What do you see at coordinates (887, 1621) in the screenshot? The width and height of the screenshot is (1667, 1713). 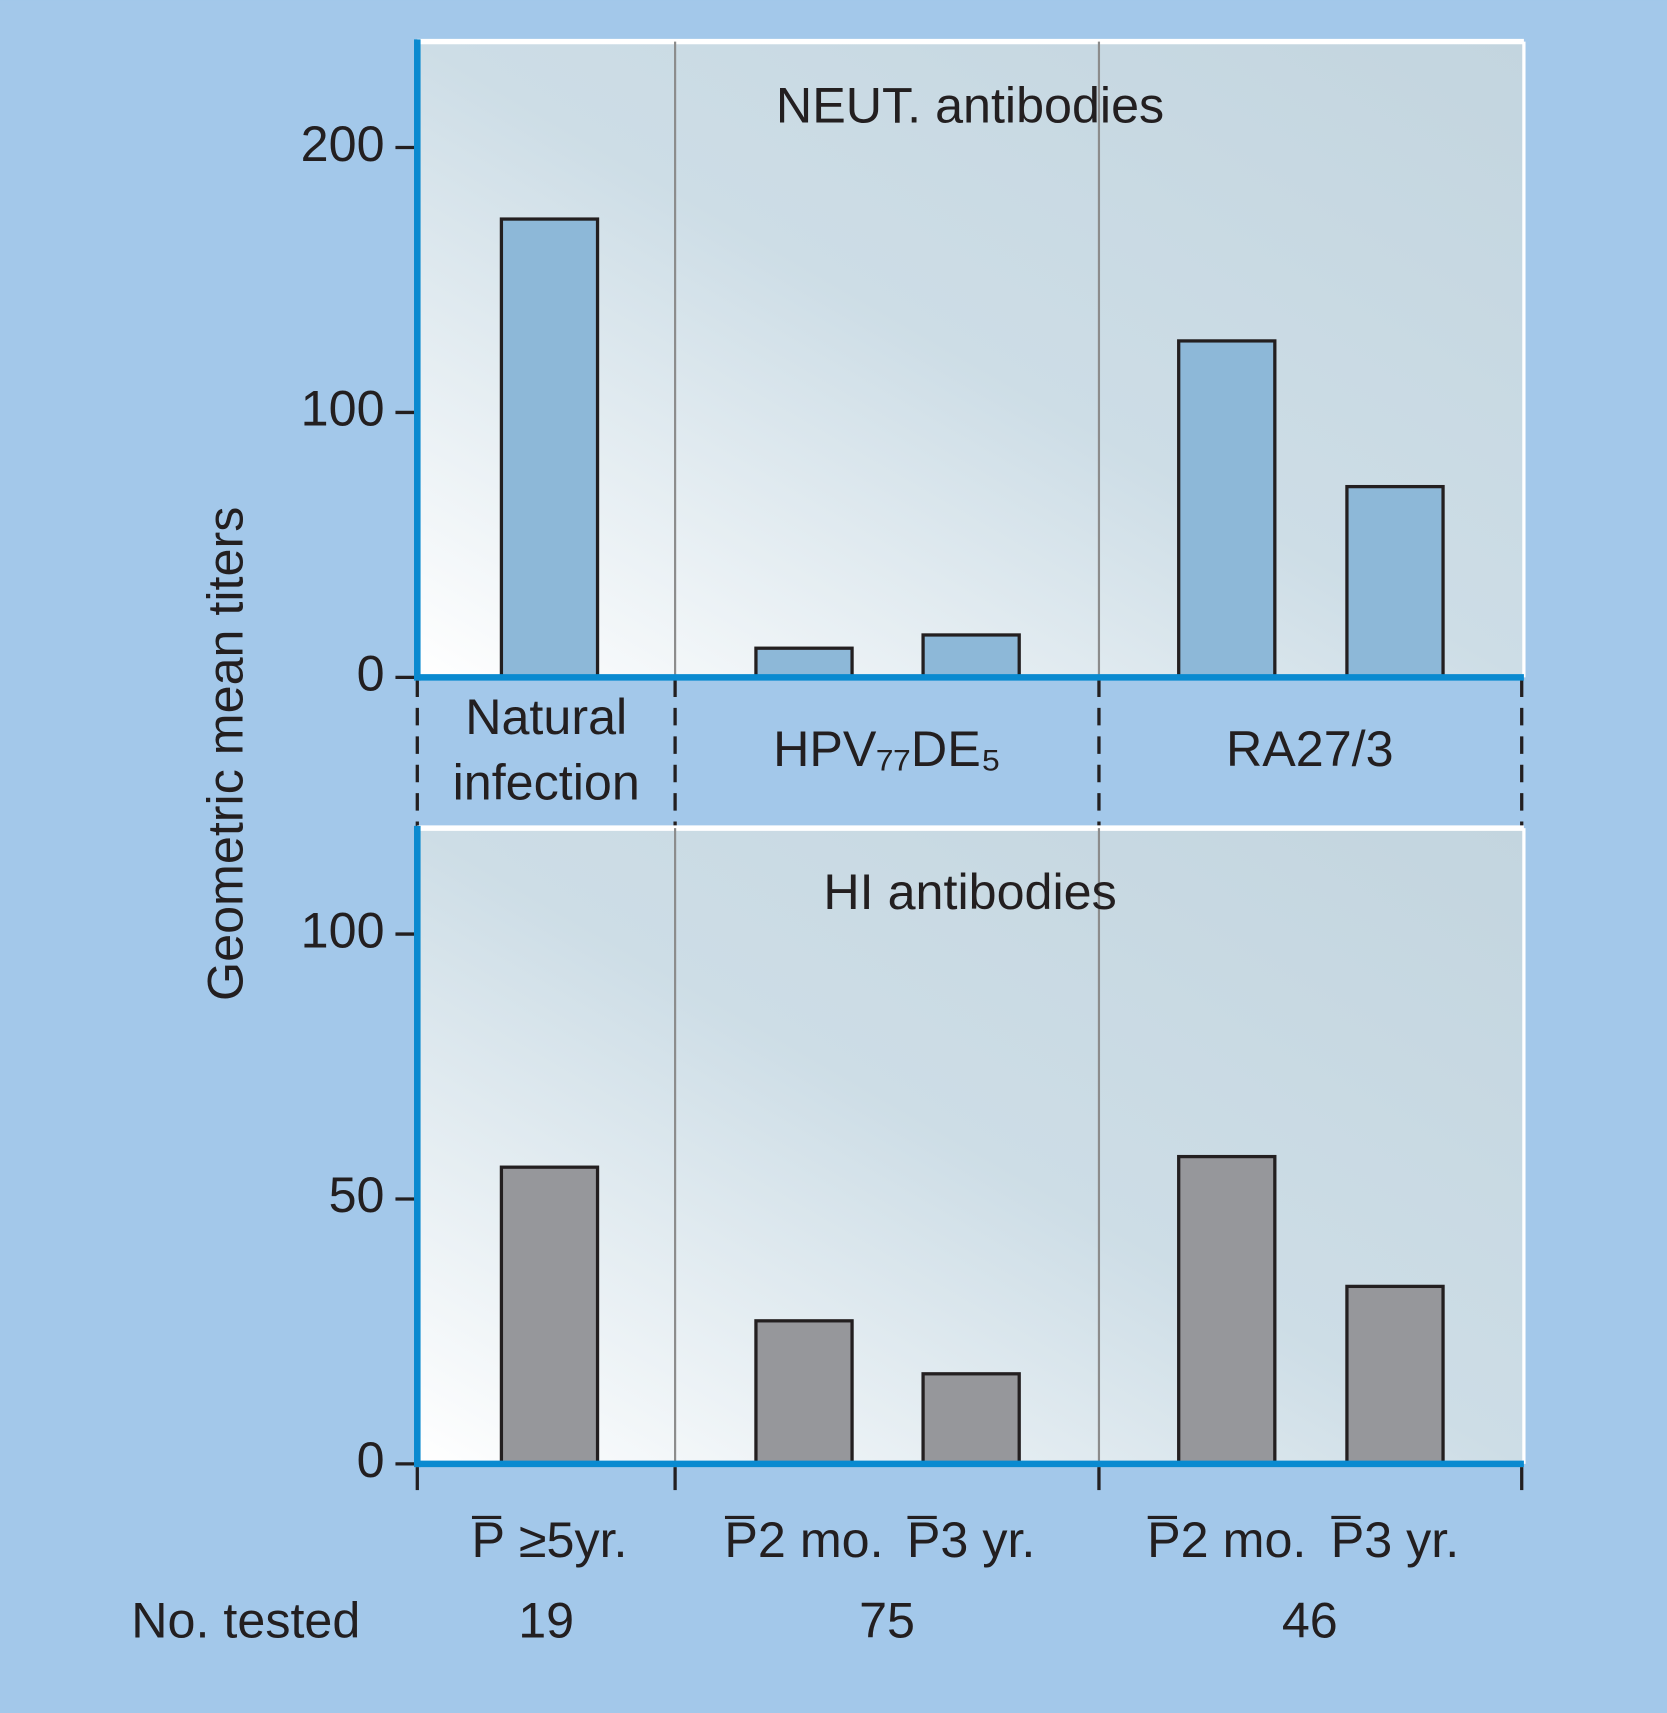 I see `count-label: 75` at bounding box center [887, 1621].